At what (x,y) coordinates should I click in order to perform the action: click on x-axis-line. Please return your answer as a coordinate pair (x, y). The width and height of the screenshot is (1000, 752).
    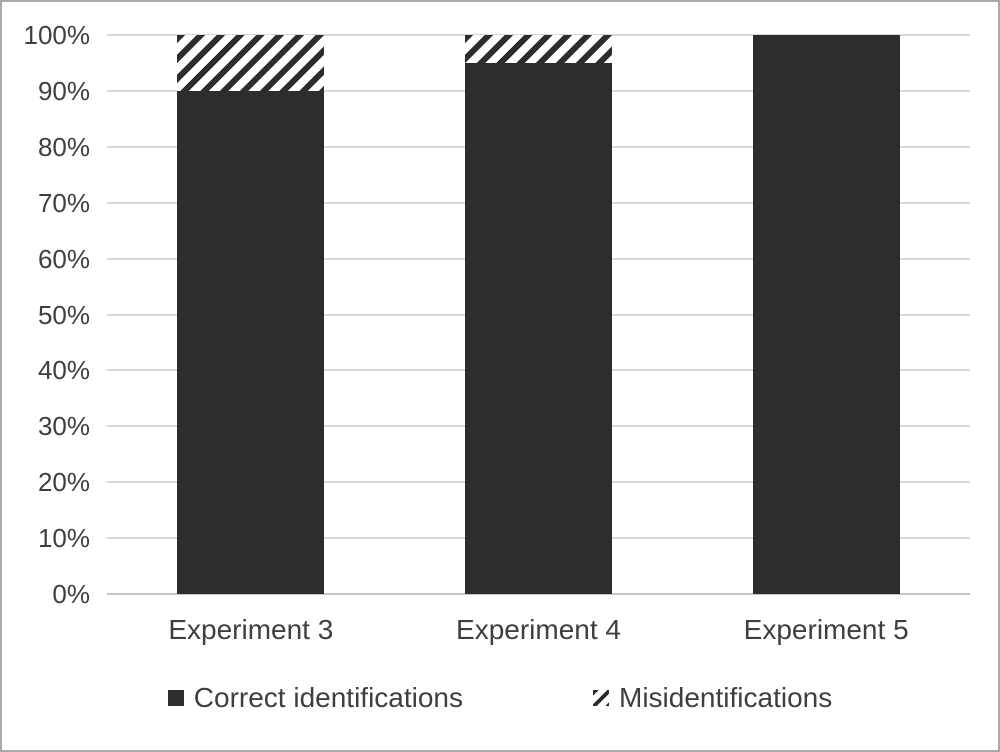
    Looking at the image, I should click on (538, 594).